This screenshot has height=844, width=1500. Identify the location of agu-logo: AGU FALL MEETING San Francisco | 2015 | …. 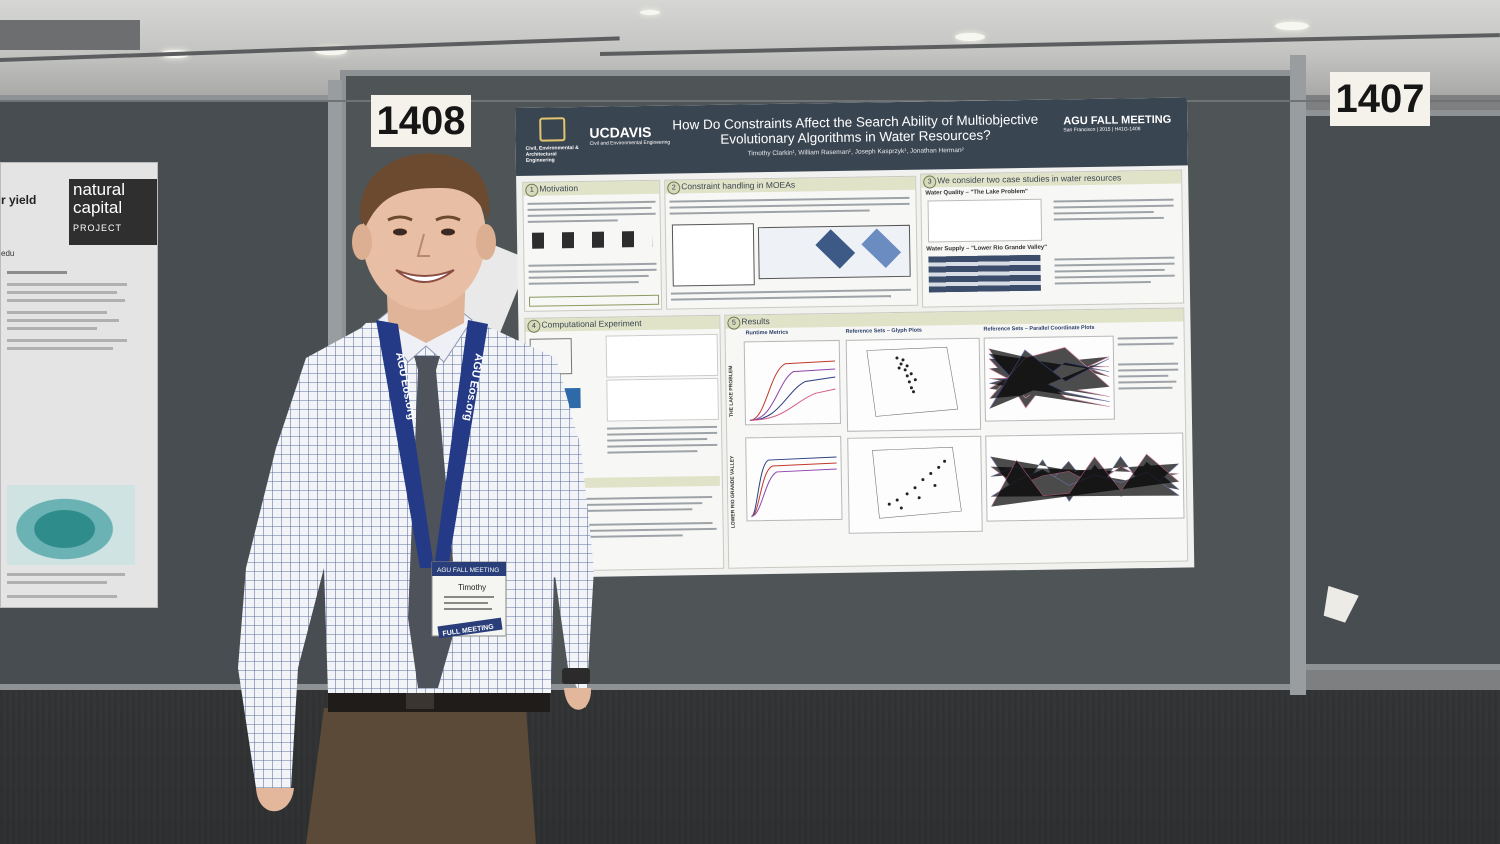
(1117, 123).